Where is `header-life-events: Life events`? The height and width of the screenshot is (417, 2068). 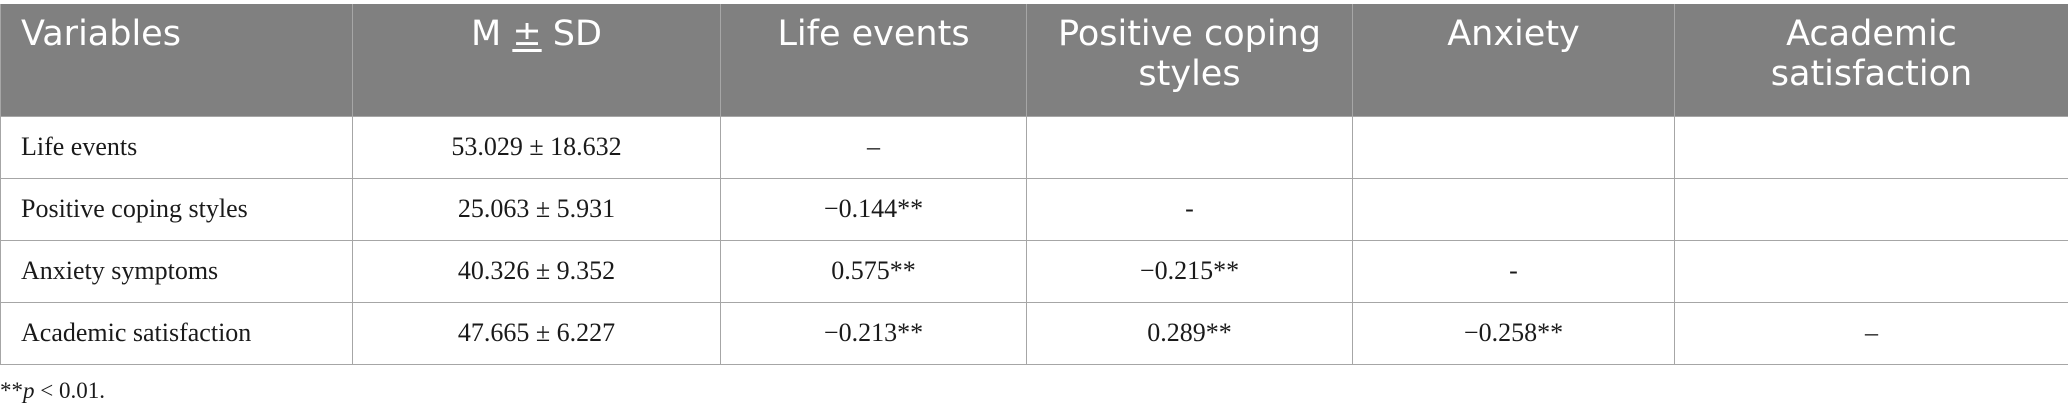
header-life-events: Life events is located at coordinates (873, 60).